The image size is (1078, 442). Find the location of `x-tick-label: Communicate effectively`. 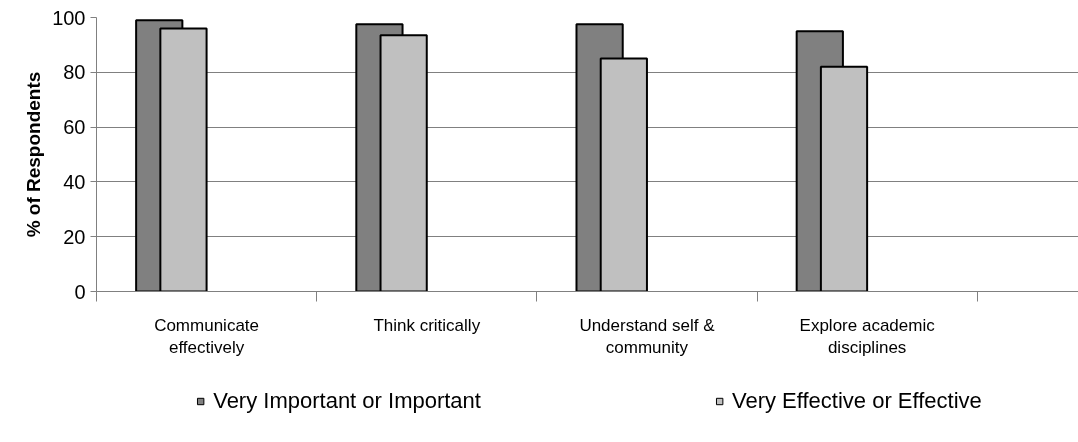

x-tick-label: Communicate effectively is located at coordinates (207, 336).